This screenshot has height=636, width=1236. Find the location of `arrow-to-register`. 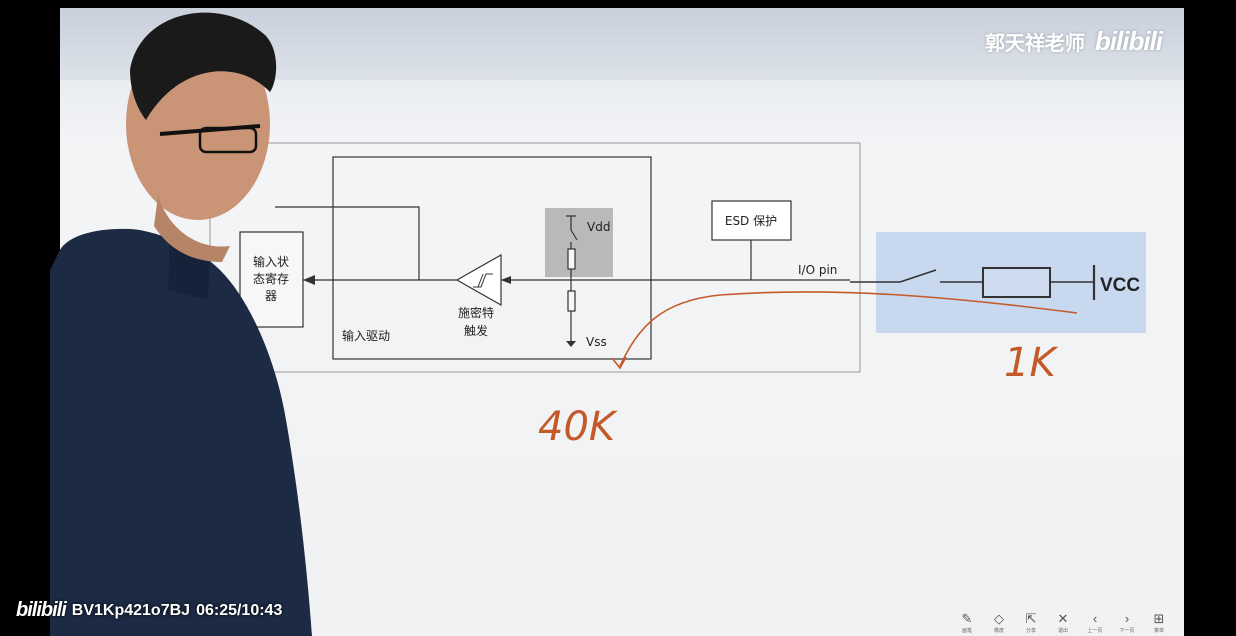

arrow-to-register is located at coordinates (309, 280).